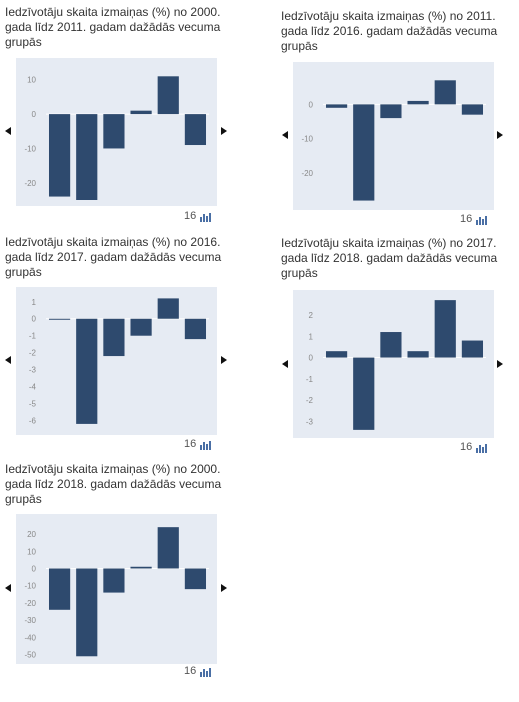 The width and height of the screenshot is (519, 702). Describe the element at coordinates (311, 315) in the screenshot. I see `y-tick-label: 2` at that location.